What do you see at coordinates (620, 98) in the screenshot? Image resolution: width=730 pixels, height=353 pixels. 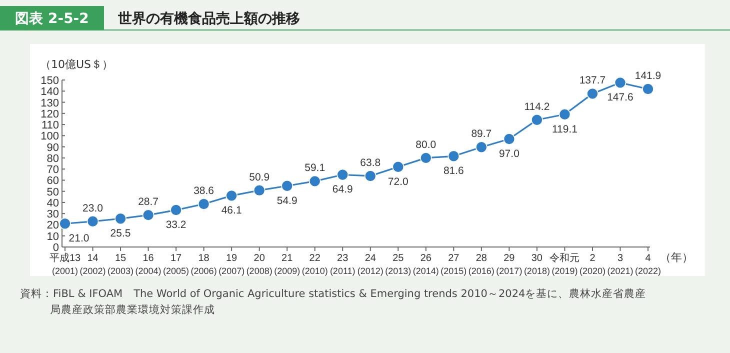 I see `data-label: 147.6` at bounding box center [620, 98].